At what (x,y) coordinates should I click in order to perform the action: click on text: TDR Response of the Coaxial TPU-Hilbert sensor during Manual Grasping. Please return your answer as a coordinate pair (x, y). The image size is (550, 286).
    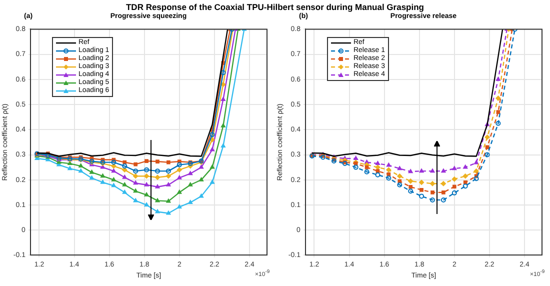
    Looking at the image, I should click on (274, 7).